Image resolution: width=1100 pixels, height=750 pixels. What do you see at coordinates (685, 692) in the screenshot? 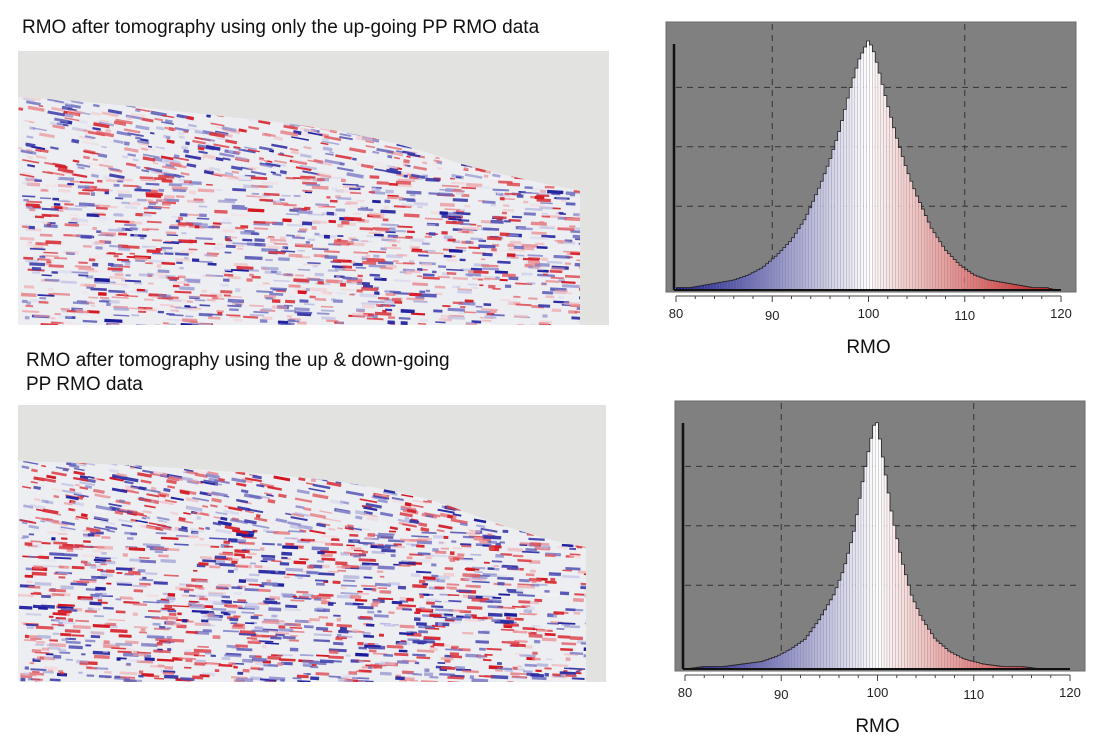
I see `bottom-histogram-x-tick-label: 80` at bounding box center [685, 692].